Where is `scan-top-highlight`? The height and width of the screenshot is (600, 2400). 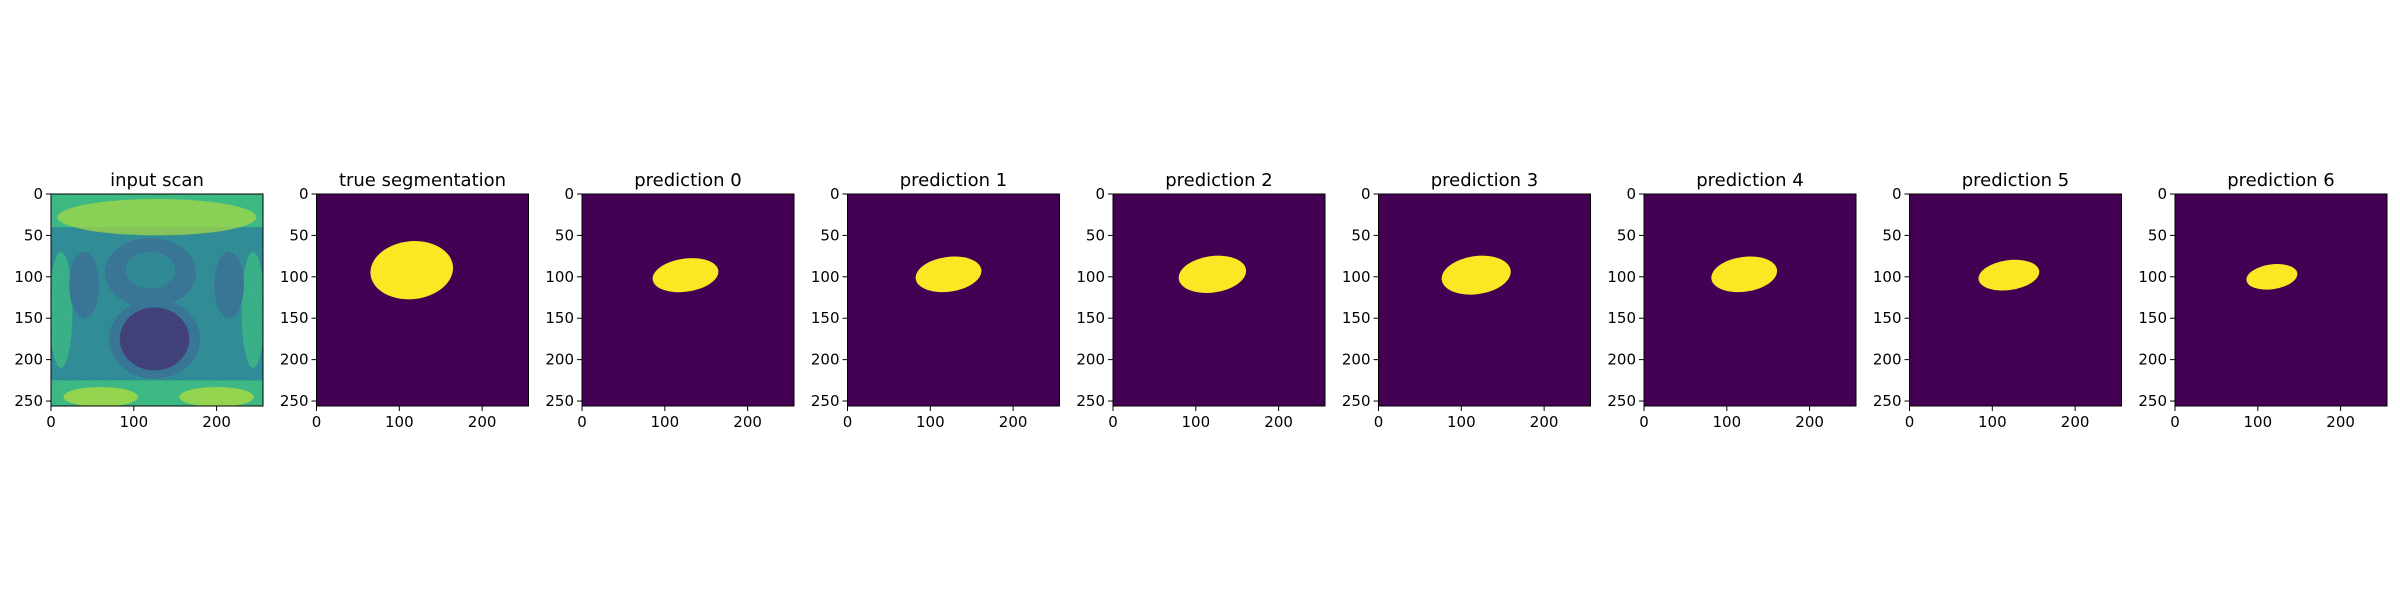 scan-top-highlight is located at coordinates (157, 217).